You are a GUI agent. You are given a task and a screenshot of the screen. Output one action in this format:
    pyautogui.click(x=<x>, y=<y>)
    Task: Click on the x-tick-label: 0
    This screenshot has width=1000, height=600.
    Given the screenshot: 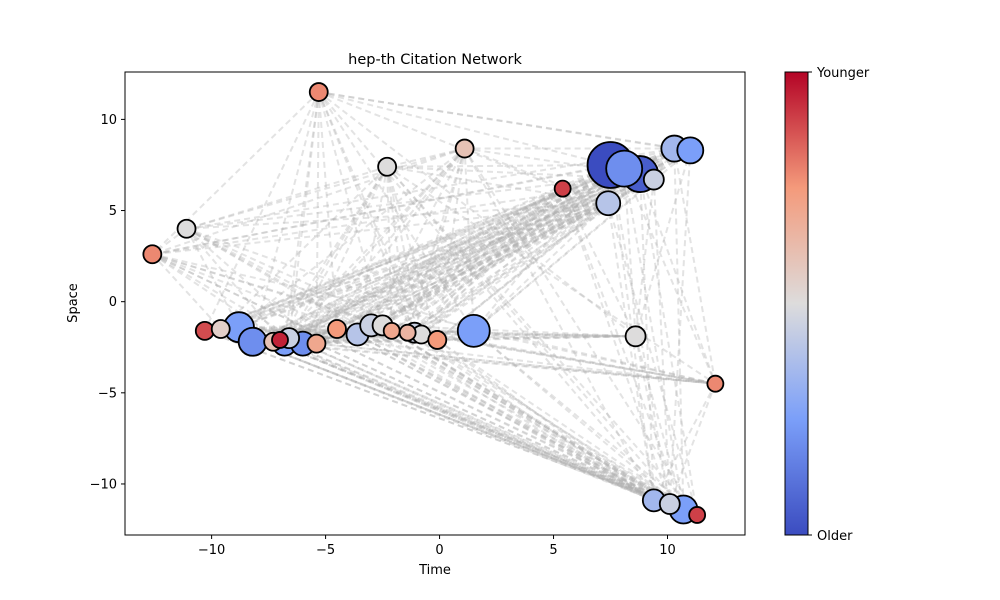 What is the action you would take?
    pyautogui.click(x=439, y=550)
    